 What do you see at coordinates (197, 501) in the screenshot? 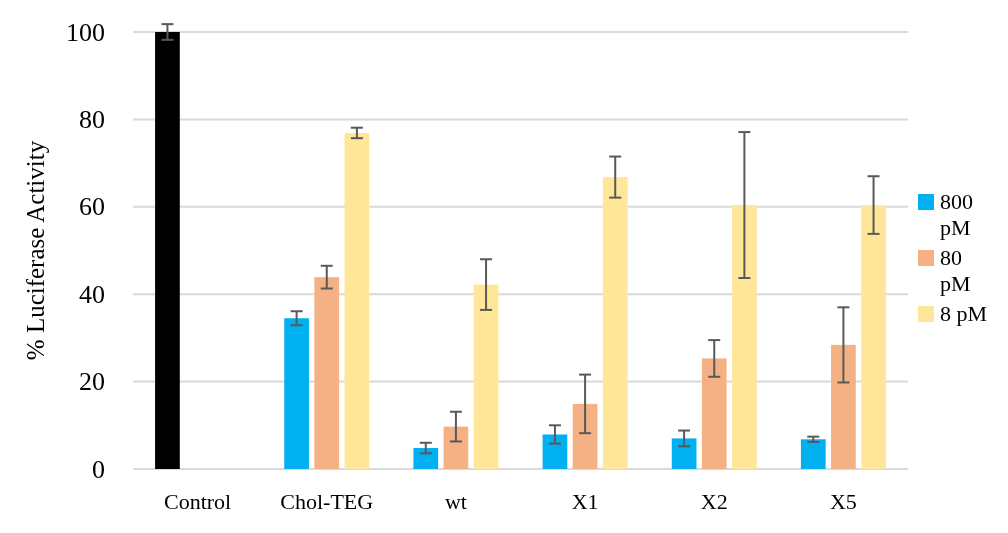
I see `x-tick-label: Control` at bounding box center [197, 501].